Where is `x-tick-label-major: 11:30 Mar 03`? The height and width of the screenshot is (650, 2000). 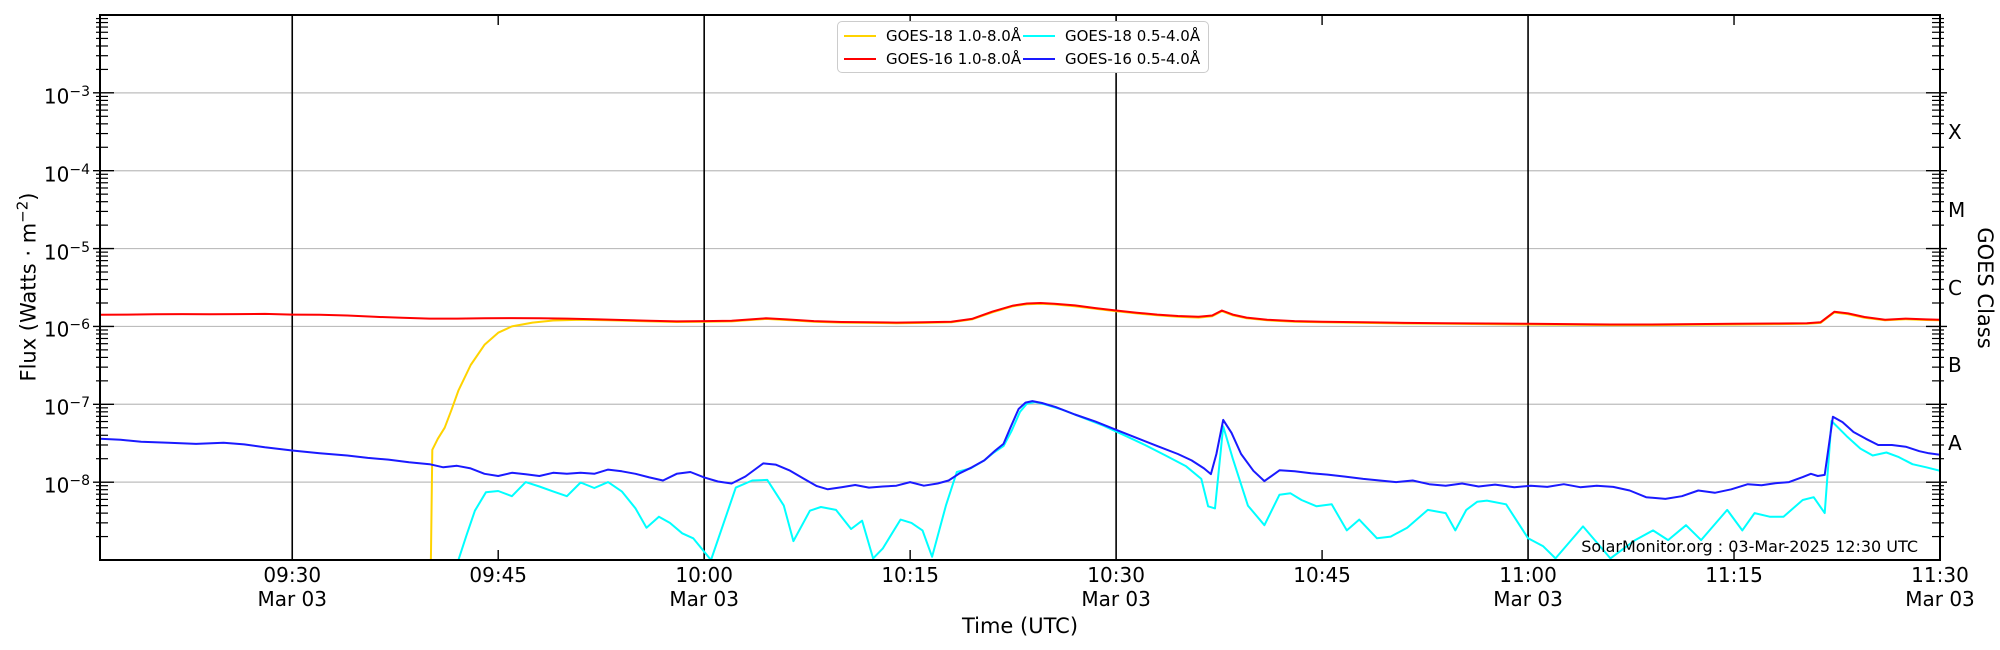 x-tick-label-major: 11:30 Mar 03 is located at coordinates (1940, 587).